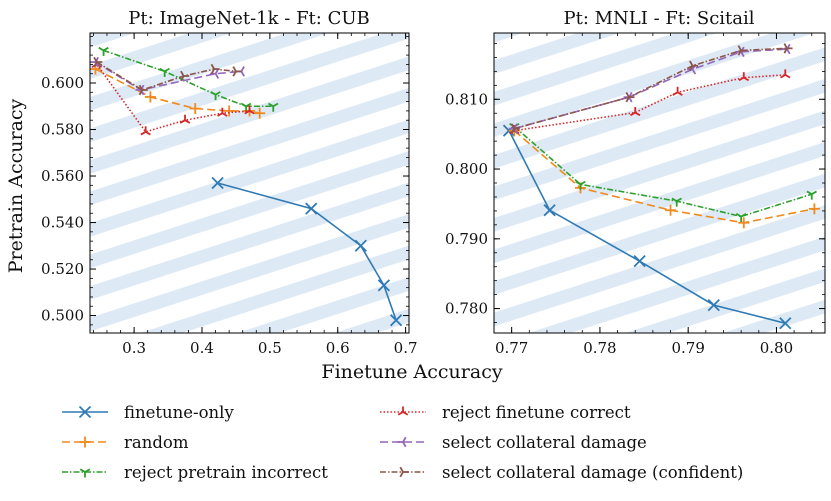 This screenshot has height=501, width=831. I want to click on y-tick-label-left: 0.500, so click(62, 316).